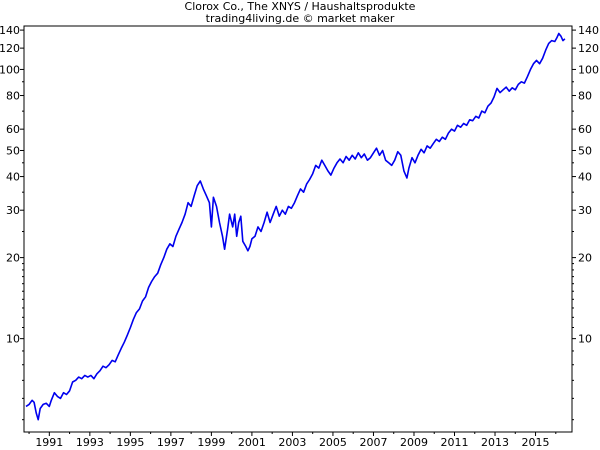  Describe the element at coordinates (171, 442) in the screenshot. I see `x-tick-label: 1997` at that location.